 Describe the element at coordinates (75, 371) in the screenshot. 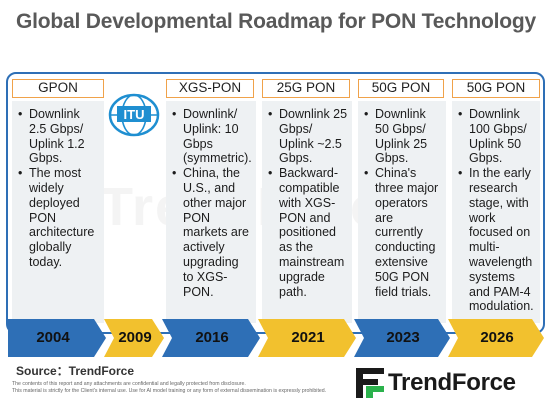

I see `source-note: Source：TrendForce` at that location.